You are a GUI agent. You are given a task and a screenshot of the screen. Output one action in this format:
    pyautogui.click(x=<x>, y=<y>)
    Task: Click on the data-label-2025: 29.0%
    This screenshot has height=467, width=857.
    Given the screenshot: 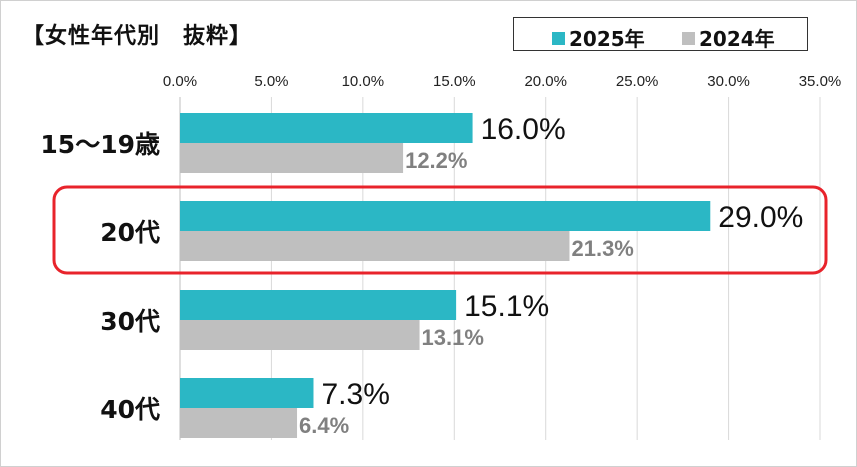 What is the action you would take?
    pyautogui.click(x=760, y=217)
    